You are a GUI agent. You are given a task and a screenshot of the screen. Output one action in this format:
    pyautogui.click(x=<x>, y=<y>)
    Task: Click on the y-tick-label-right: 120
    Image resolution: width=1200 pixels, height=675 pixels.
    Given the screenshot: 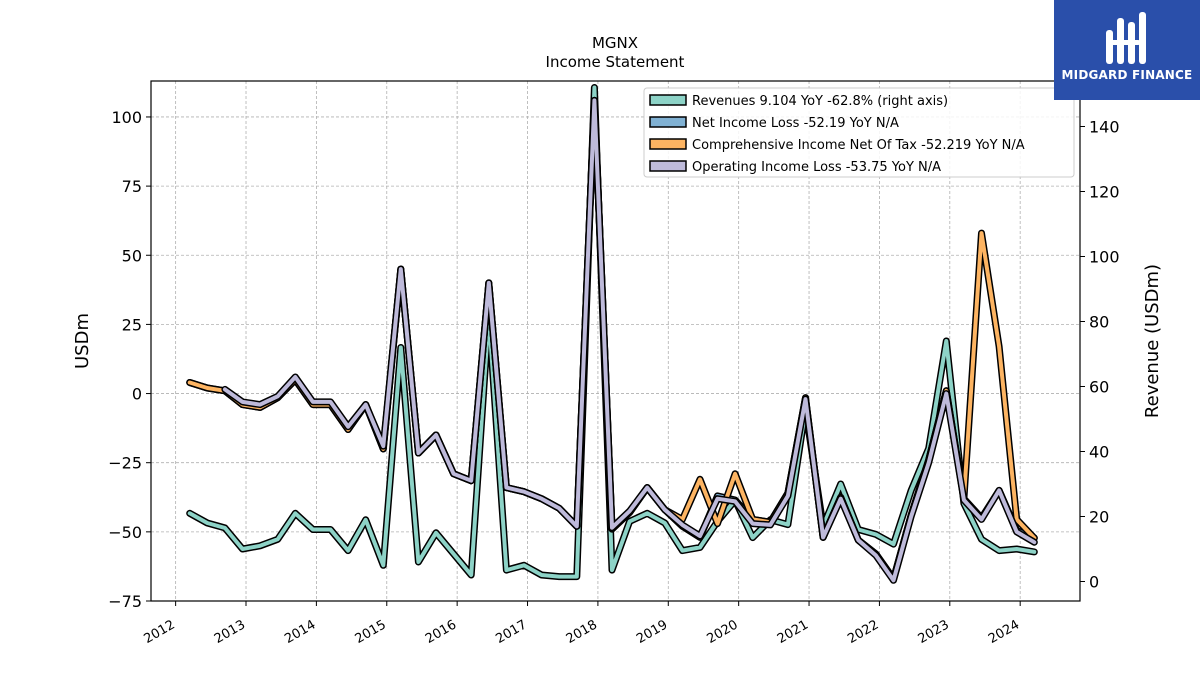 What is the action you would take?
    pyautogui.click(x=1104, y=192)
    